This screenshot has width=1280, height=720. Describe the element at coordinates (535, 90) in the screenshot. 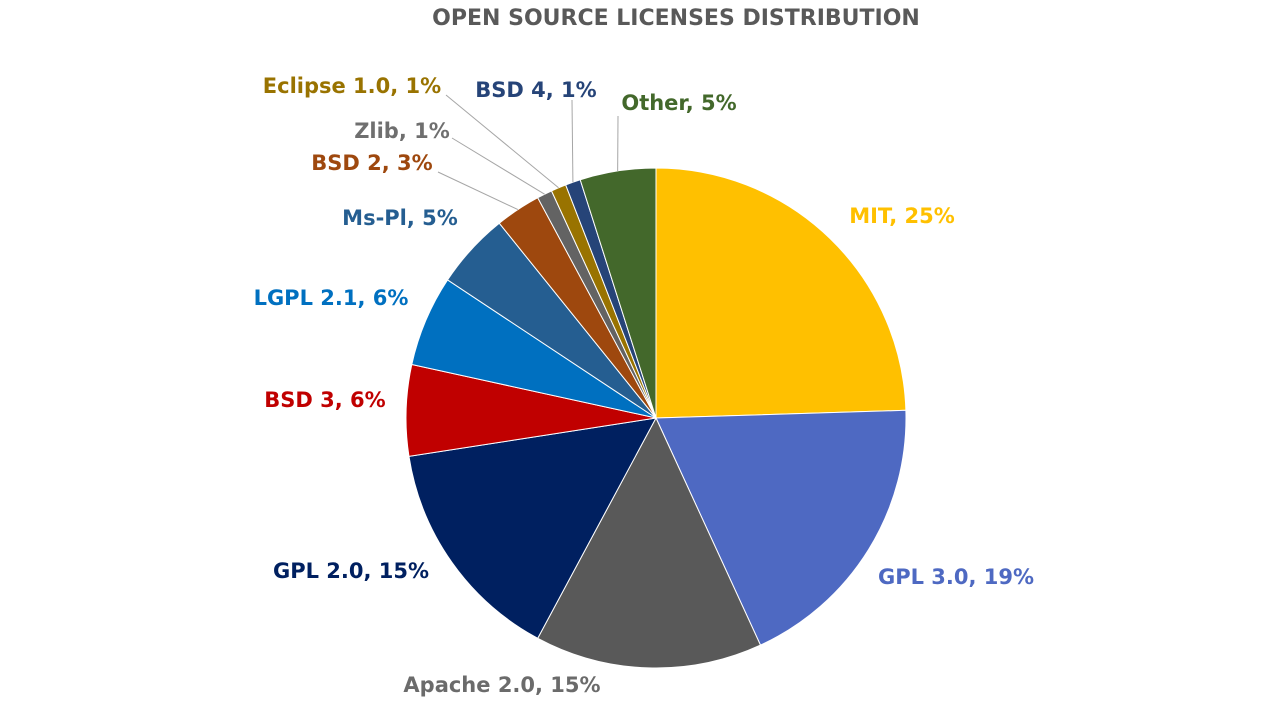

I see `data-label: BSD 4, 1%` at that location.